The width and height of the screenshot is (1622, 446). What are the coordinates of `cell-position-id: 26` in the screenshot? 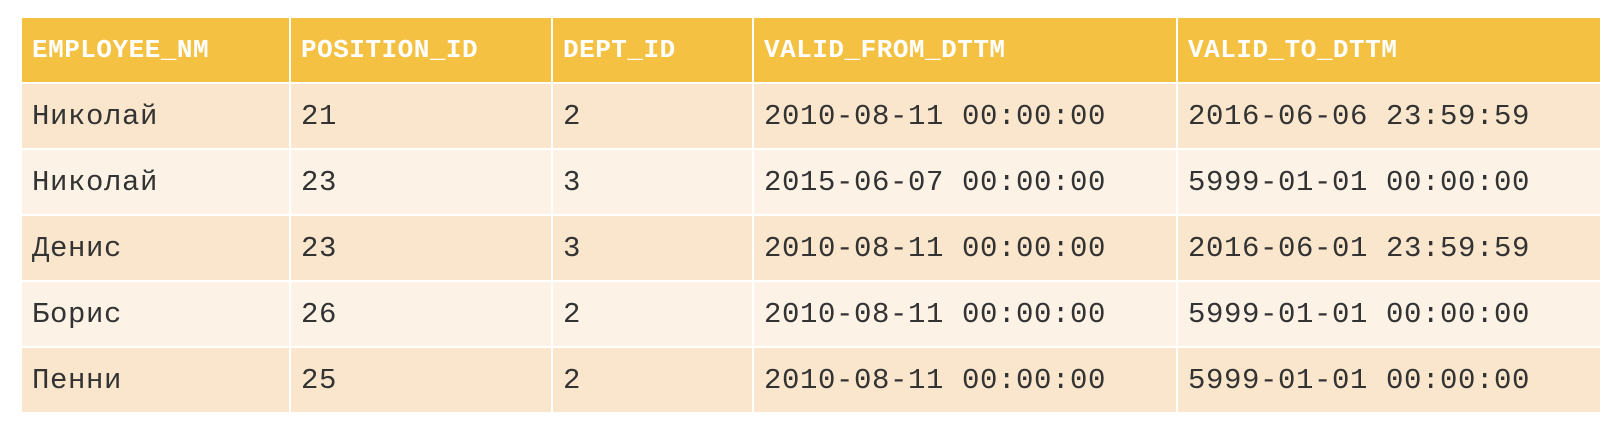 It's located at (421, 314).